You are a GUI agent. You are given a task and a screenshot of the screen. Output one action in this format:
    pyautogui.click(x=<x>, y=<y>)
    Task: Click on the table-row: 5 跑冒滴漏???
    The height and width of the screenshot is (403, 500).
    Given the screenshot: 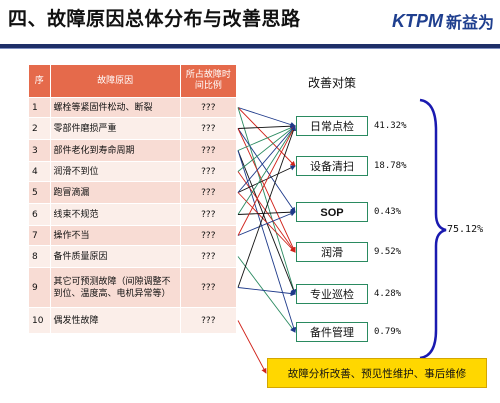 What is the action you would take?
    pyautogui.click(x=133, y=192)
    